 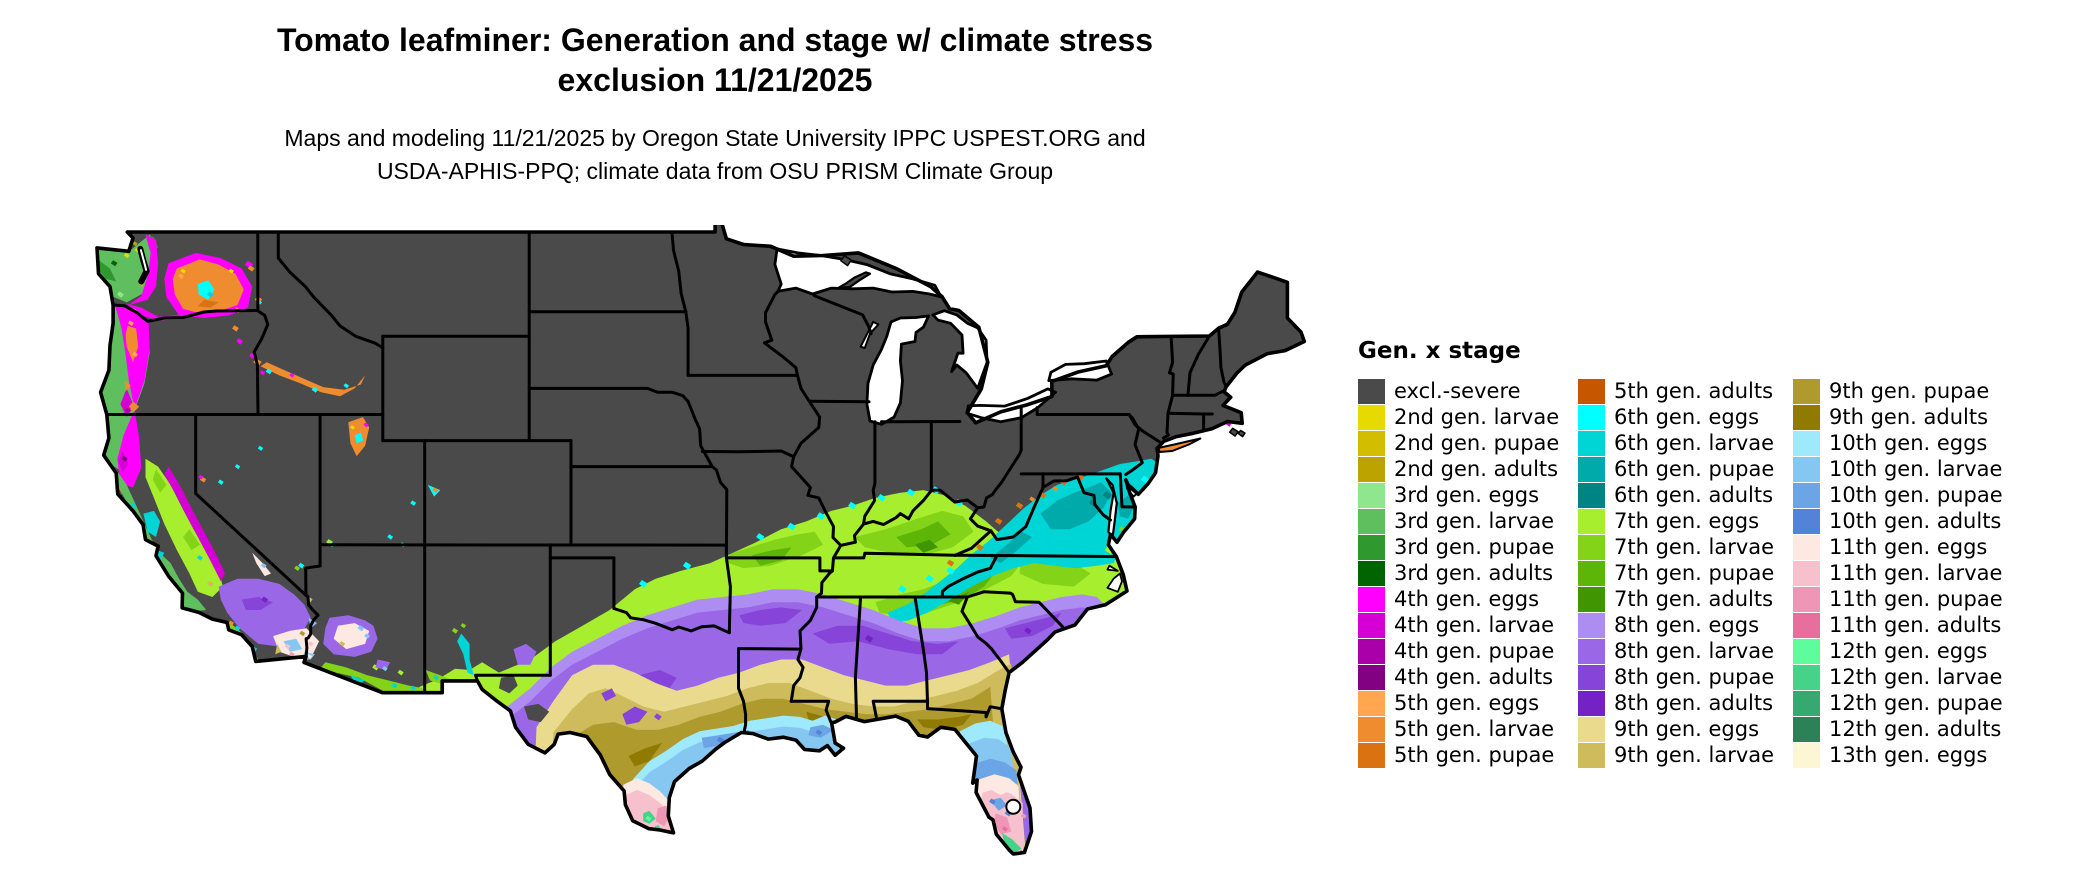 I want to click on legend-item: 9th gen. eggs, so click(x=1676, y=729).